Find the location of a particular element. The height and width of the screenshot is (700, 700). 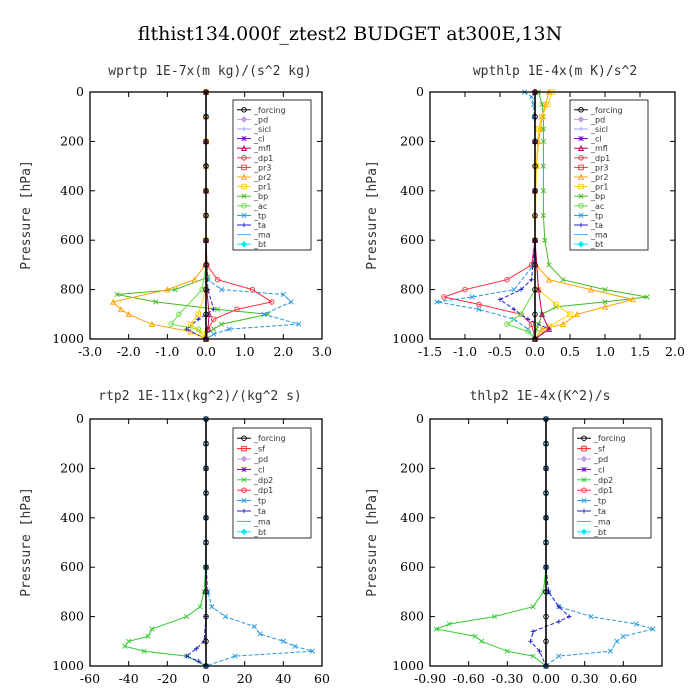

legend-entry: _dp2 is located at coordinates (255, 480).